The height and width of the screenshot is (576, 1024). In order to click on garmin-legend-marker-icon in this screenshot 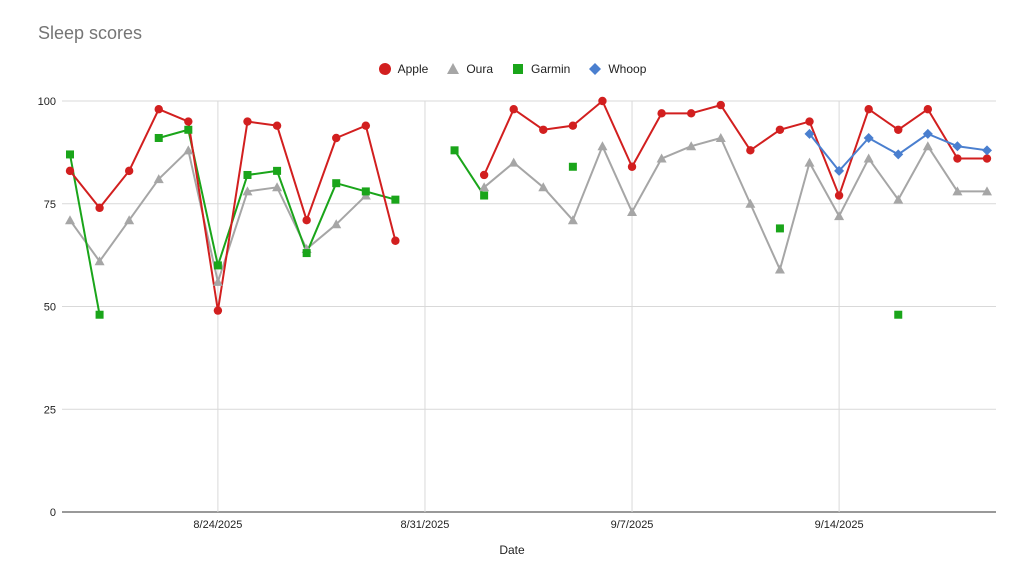, I will do `click(518, 69)`.